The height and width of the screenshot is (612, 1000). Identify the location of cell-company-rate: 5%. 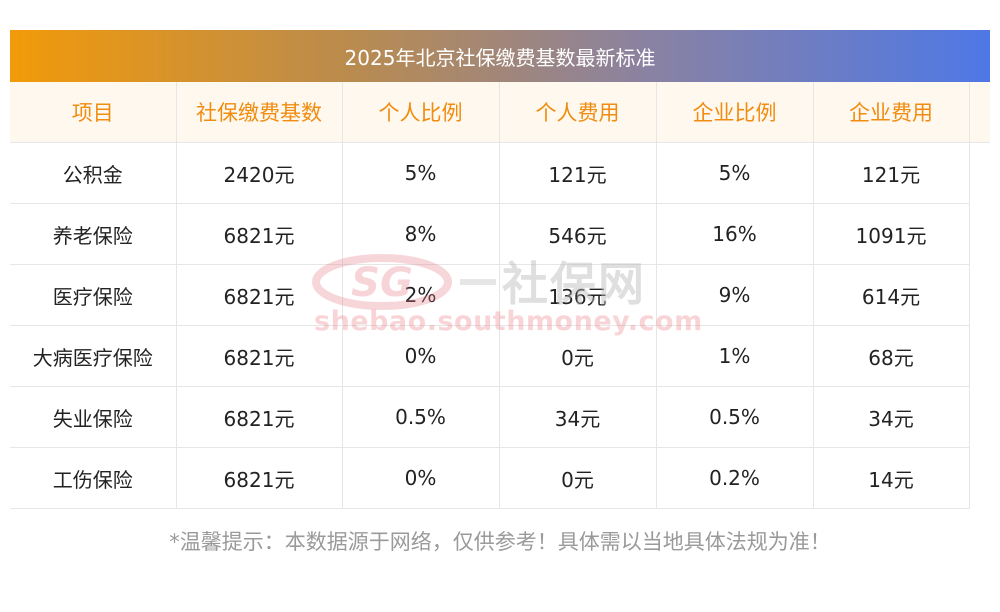
(735, 173).